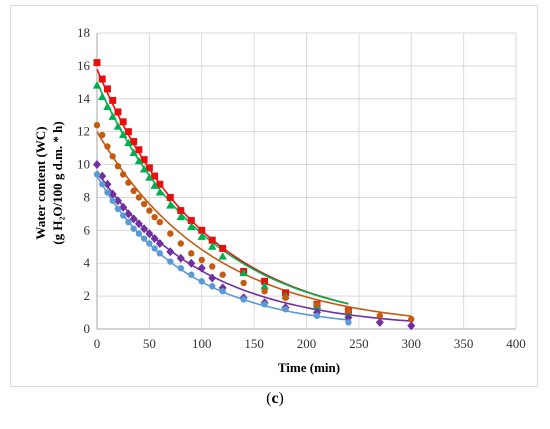 The width and height of the screenshot is (550, 429). Describe the element at coordinates (83, 164) in the screenshot. I see `y-tick-label: 10` at that location.